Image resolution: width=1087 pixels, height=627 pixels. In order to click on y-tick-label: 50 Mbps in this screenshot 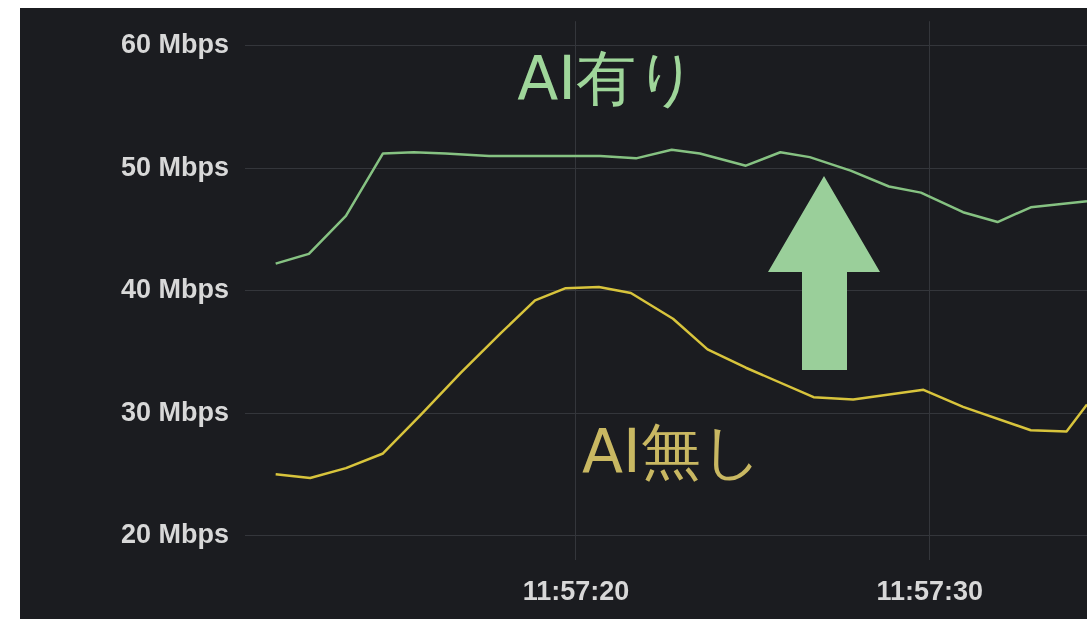, I will do `click(174, 166)`.